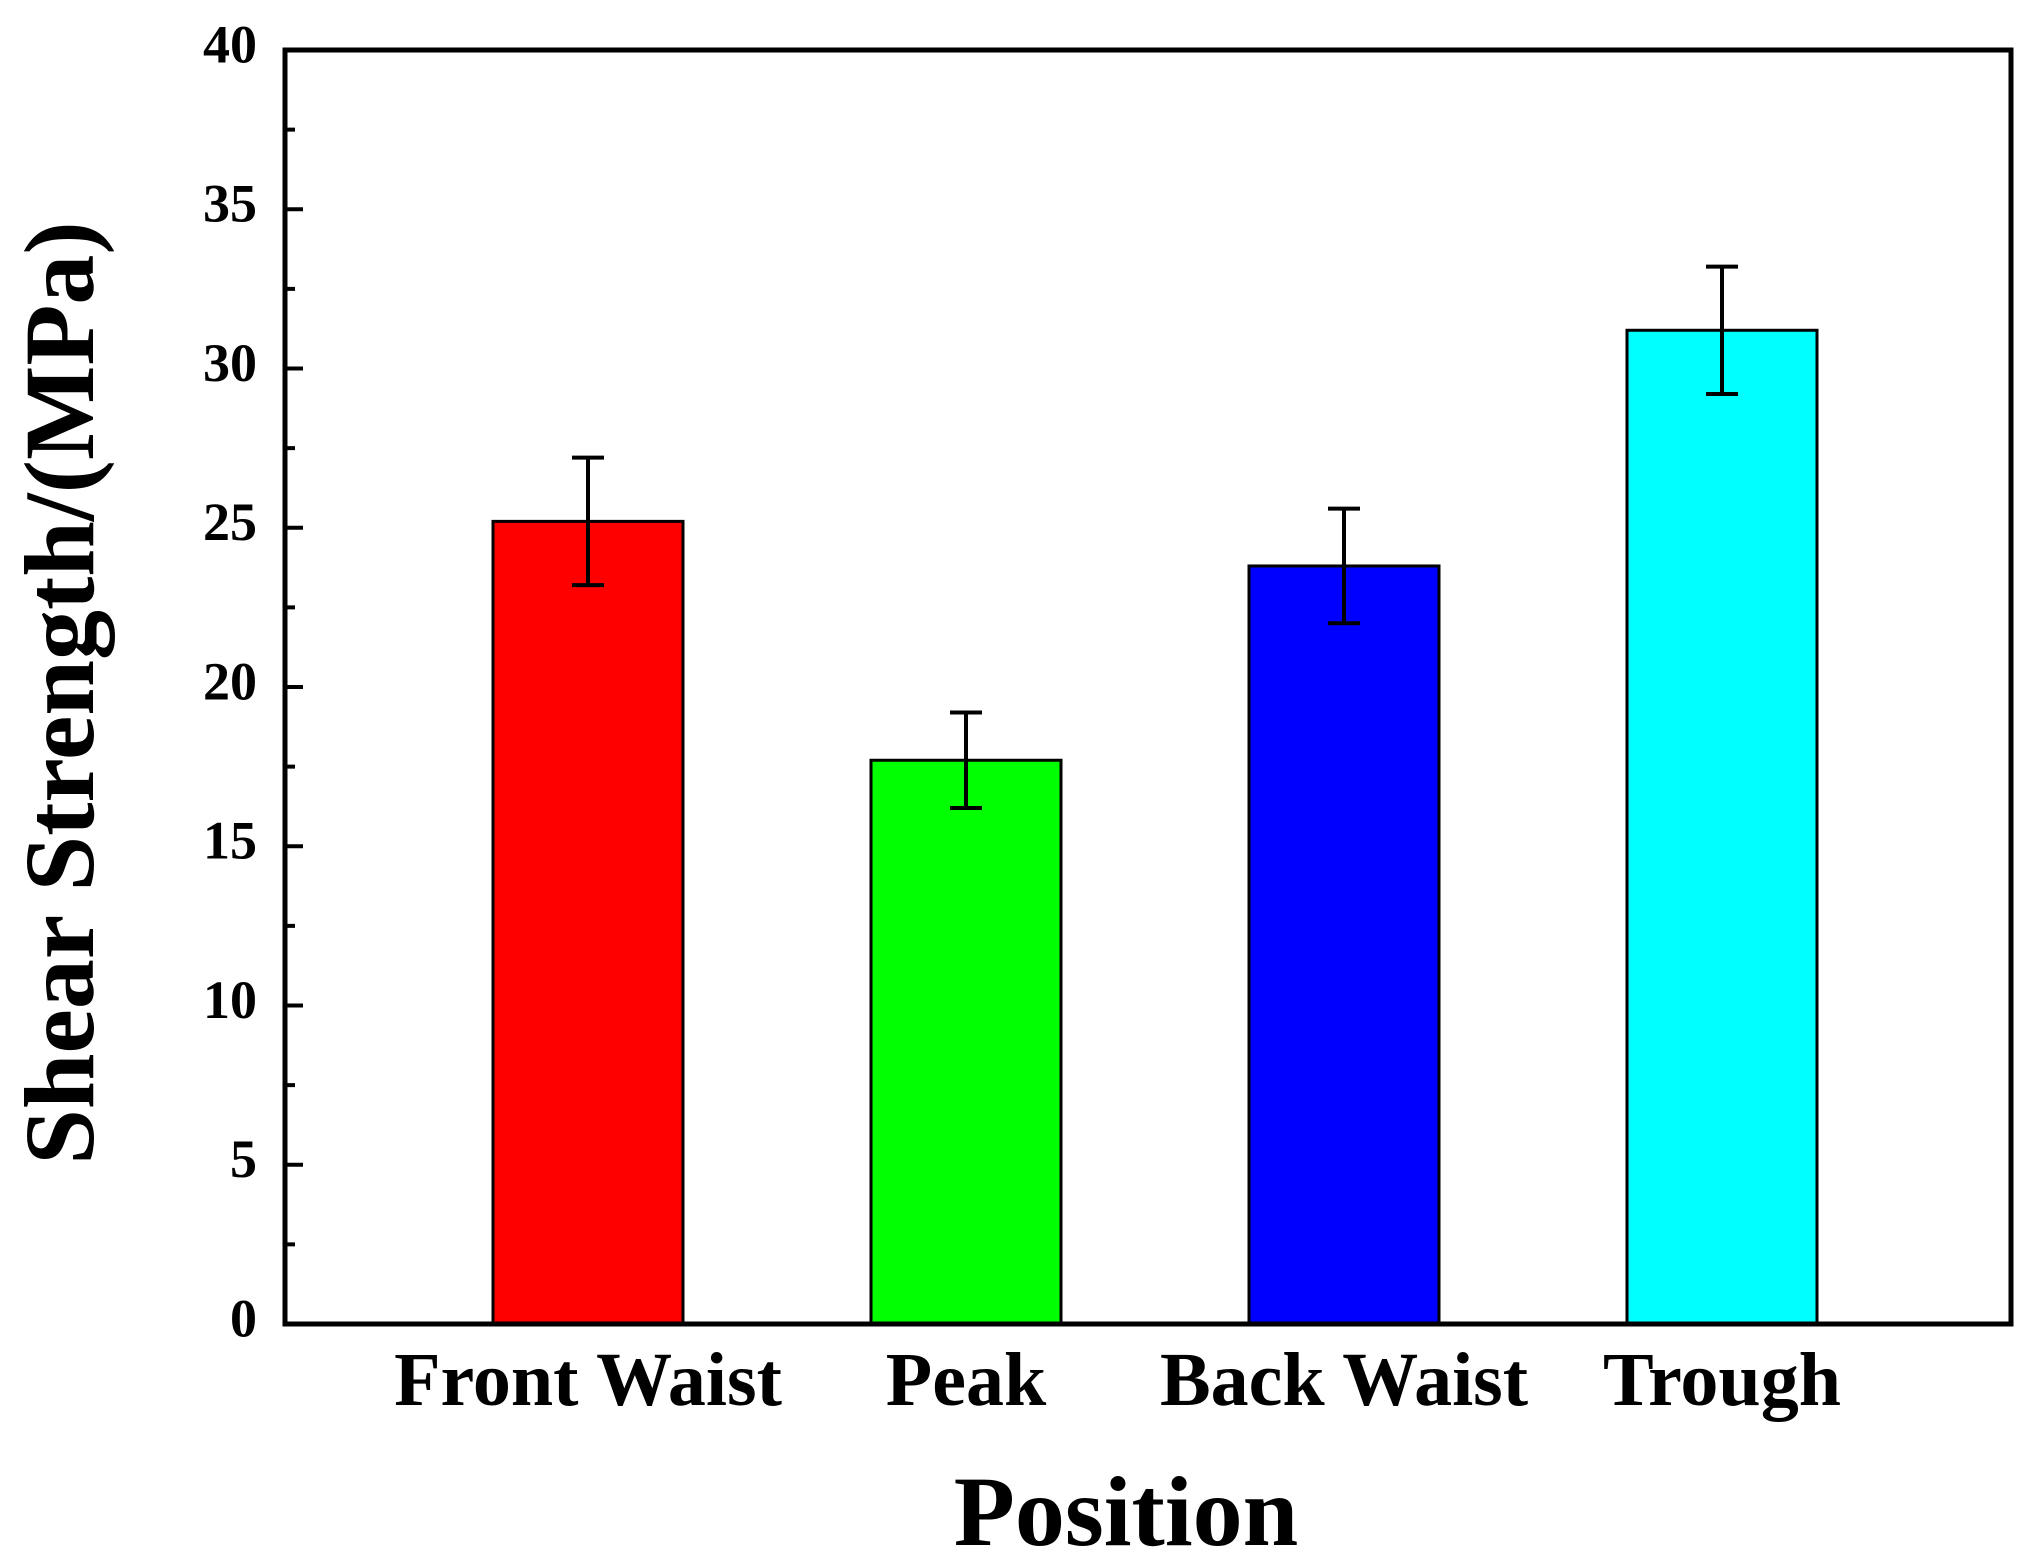  What do you see at coordinates (230, 363) in the screenshot?
I see `y-tick-label: 30` at bounding box center [230, 363].